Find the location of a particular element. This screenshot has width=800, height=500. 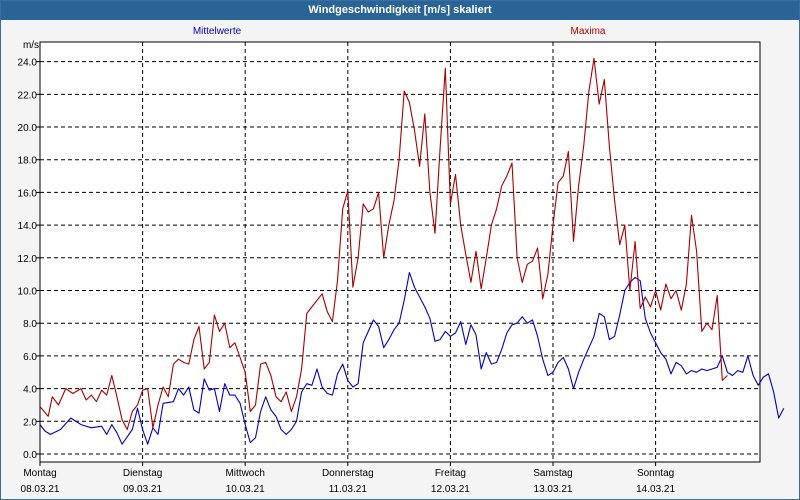

y-tick-label: 4.0 is located at coordinates (30, 390).